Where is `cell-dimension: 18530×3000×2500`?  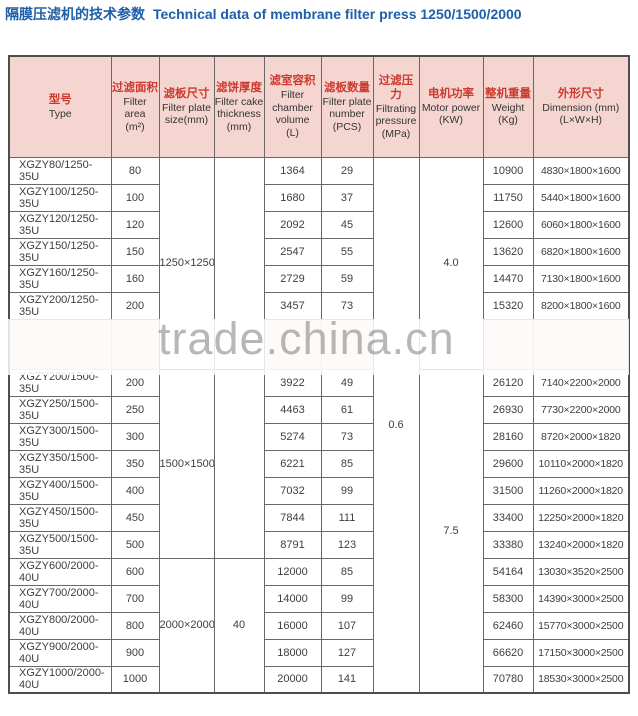
cell-dimension: 18530×3000×2500 is located at coordinates (581, 679).